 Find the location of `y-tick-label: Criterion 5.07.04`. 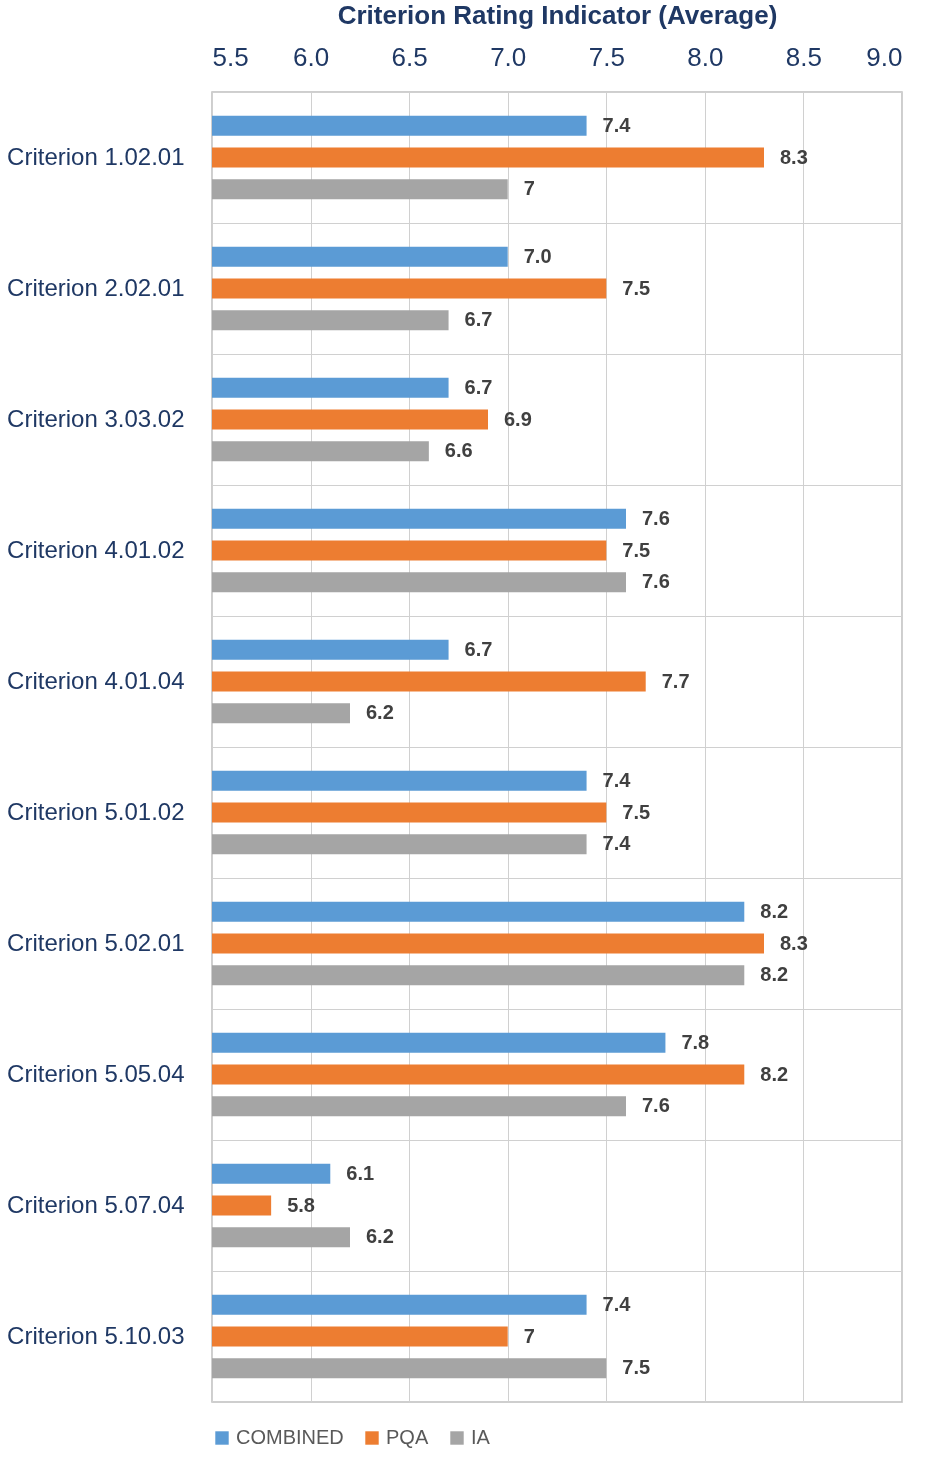

y-tick-label: Criterion 5.07.04 is located at coordinates (96, 1204).